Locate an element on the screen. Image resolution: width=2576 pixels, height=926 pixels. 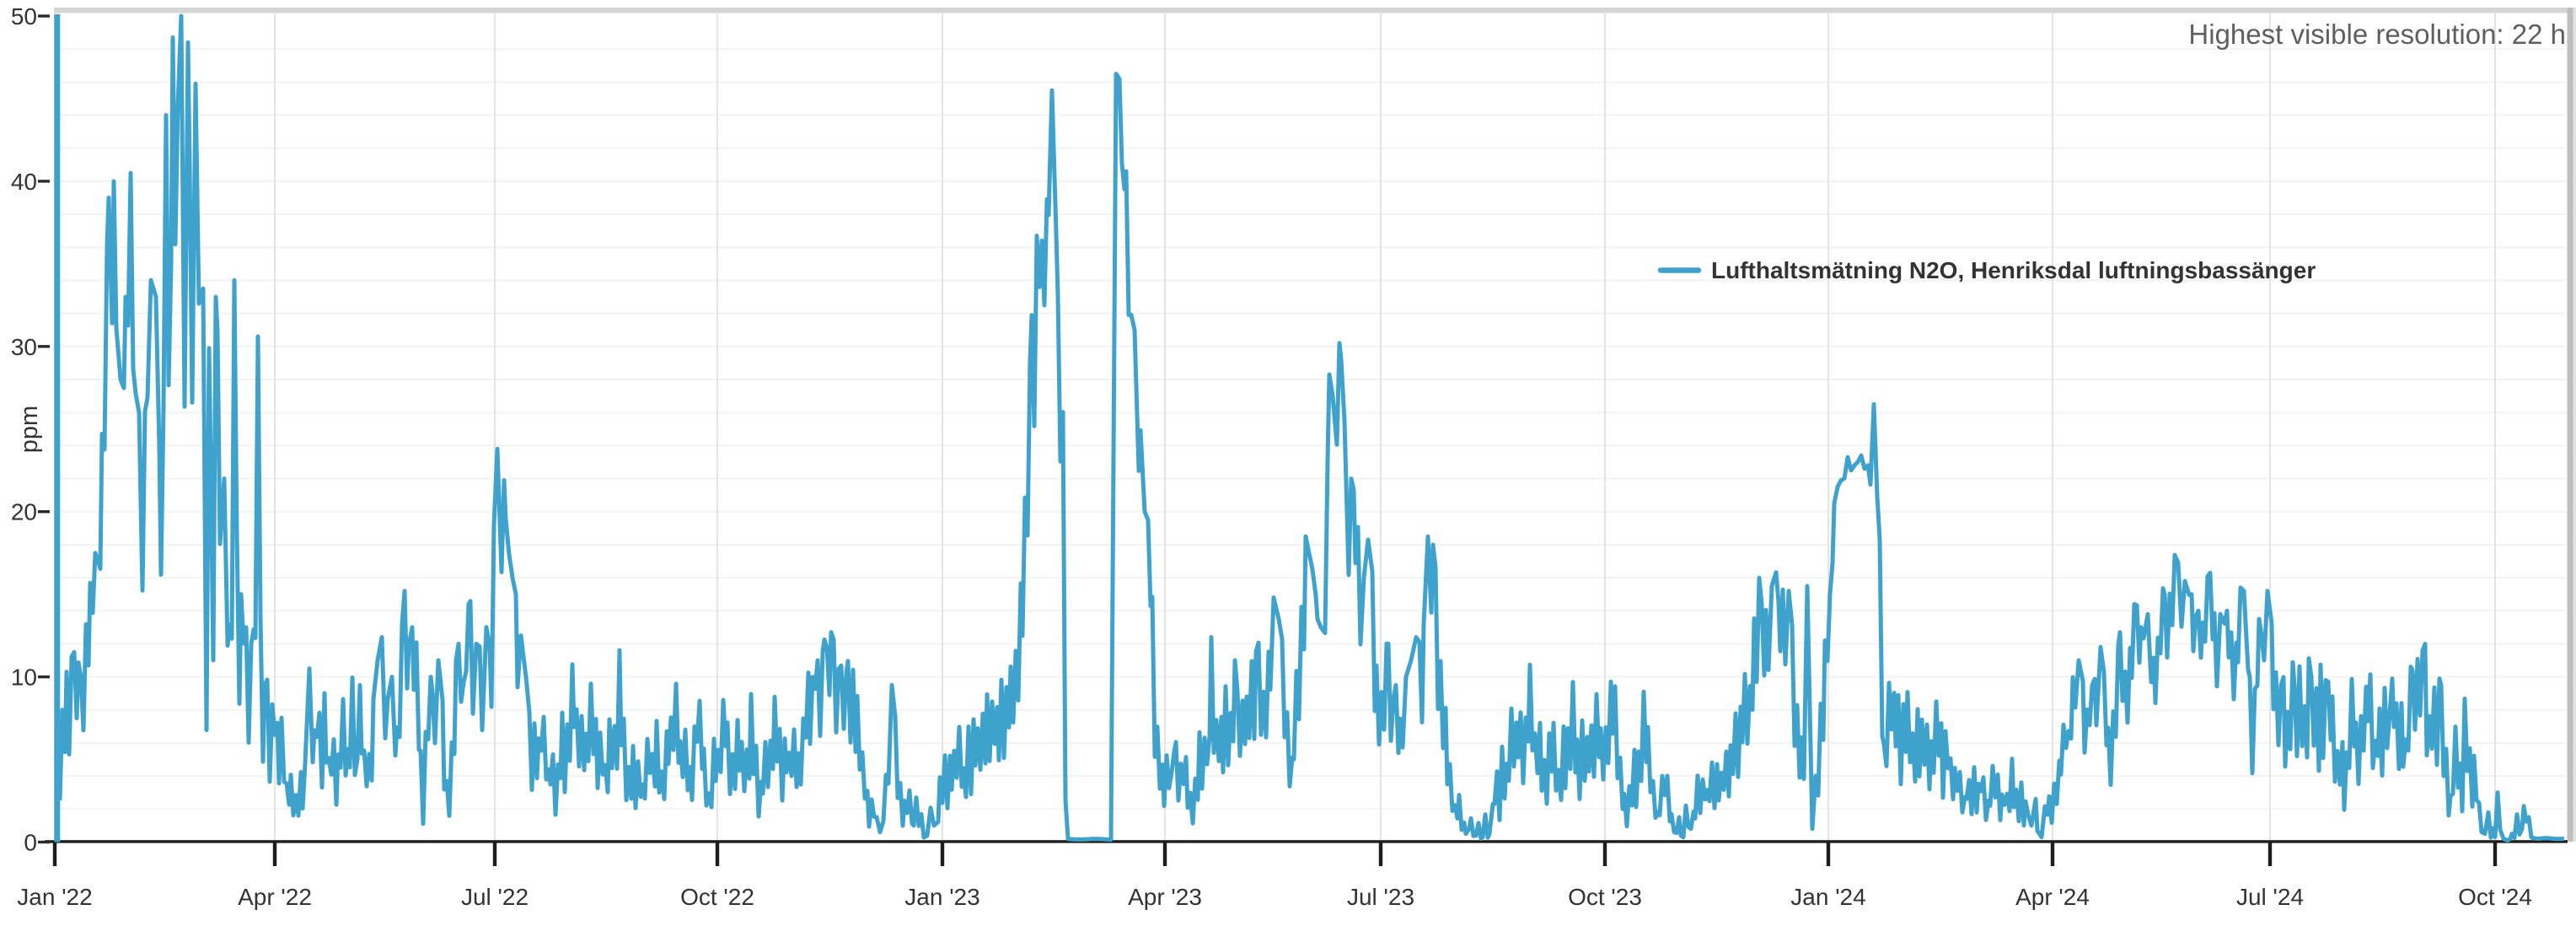
svg-text: 40 is located at coordinates (24, 182).